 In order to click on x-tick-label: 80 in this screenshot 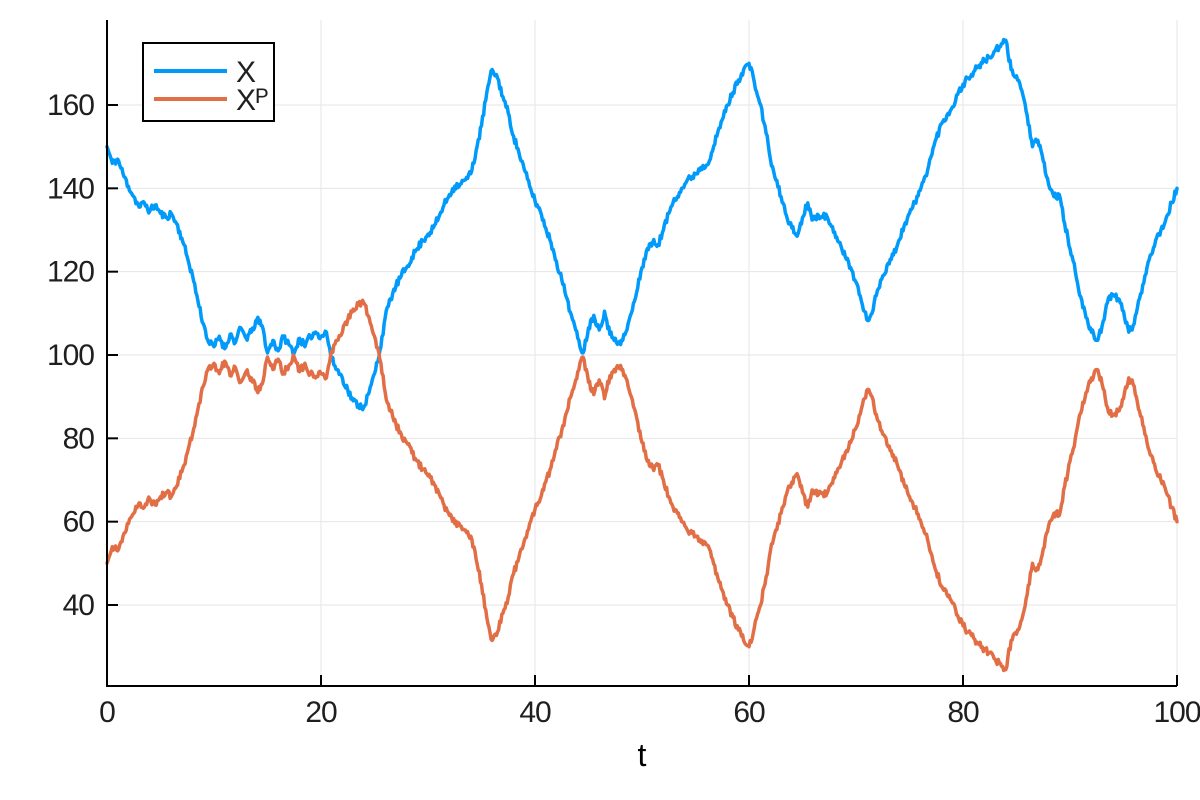, I will do `click(963, 712)`.